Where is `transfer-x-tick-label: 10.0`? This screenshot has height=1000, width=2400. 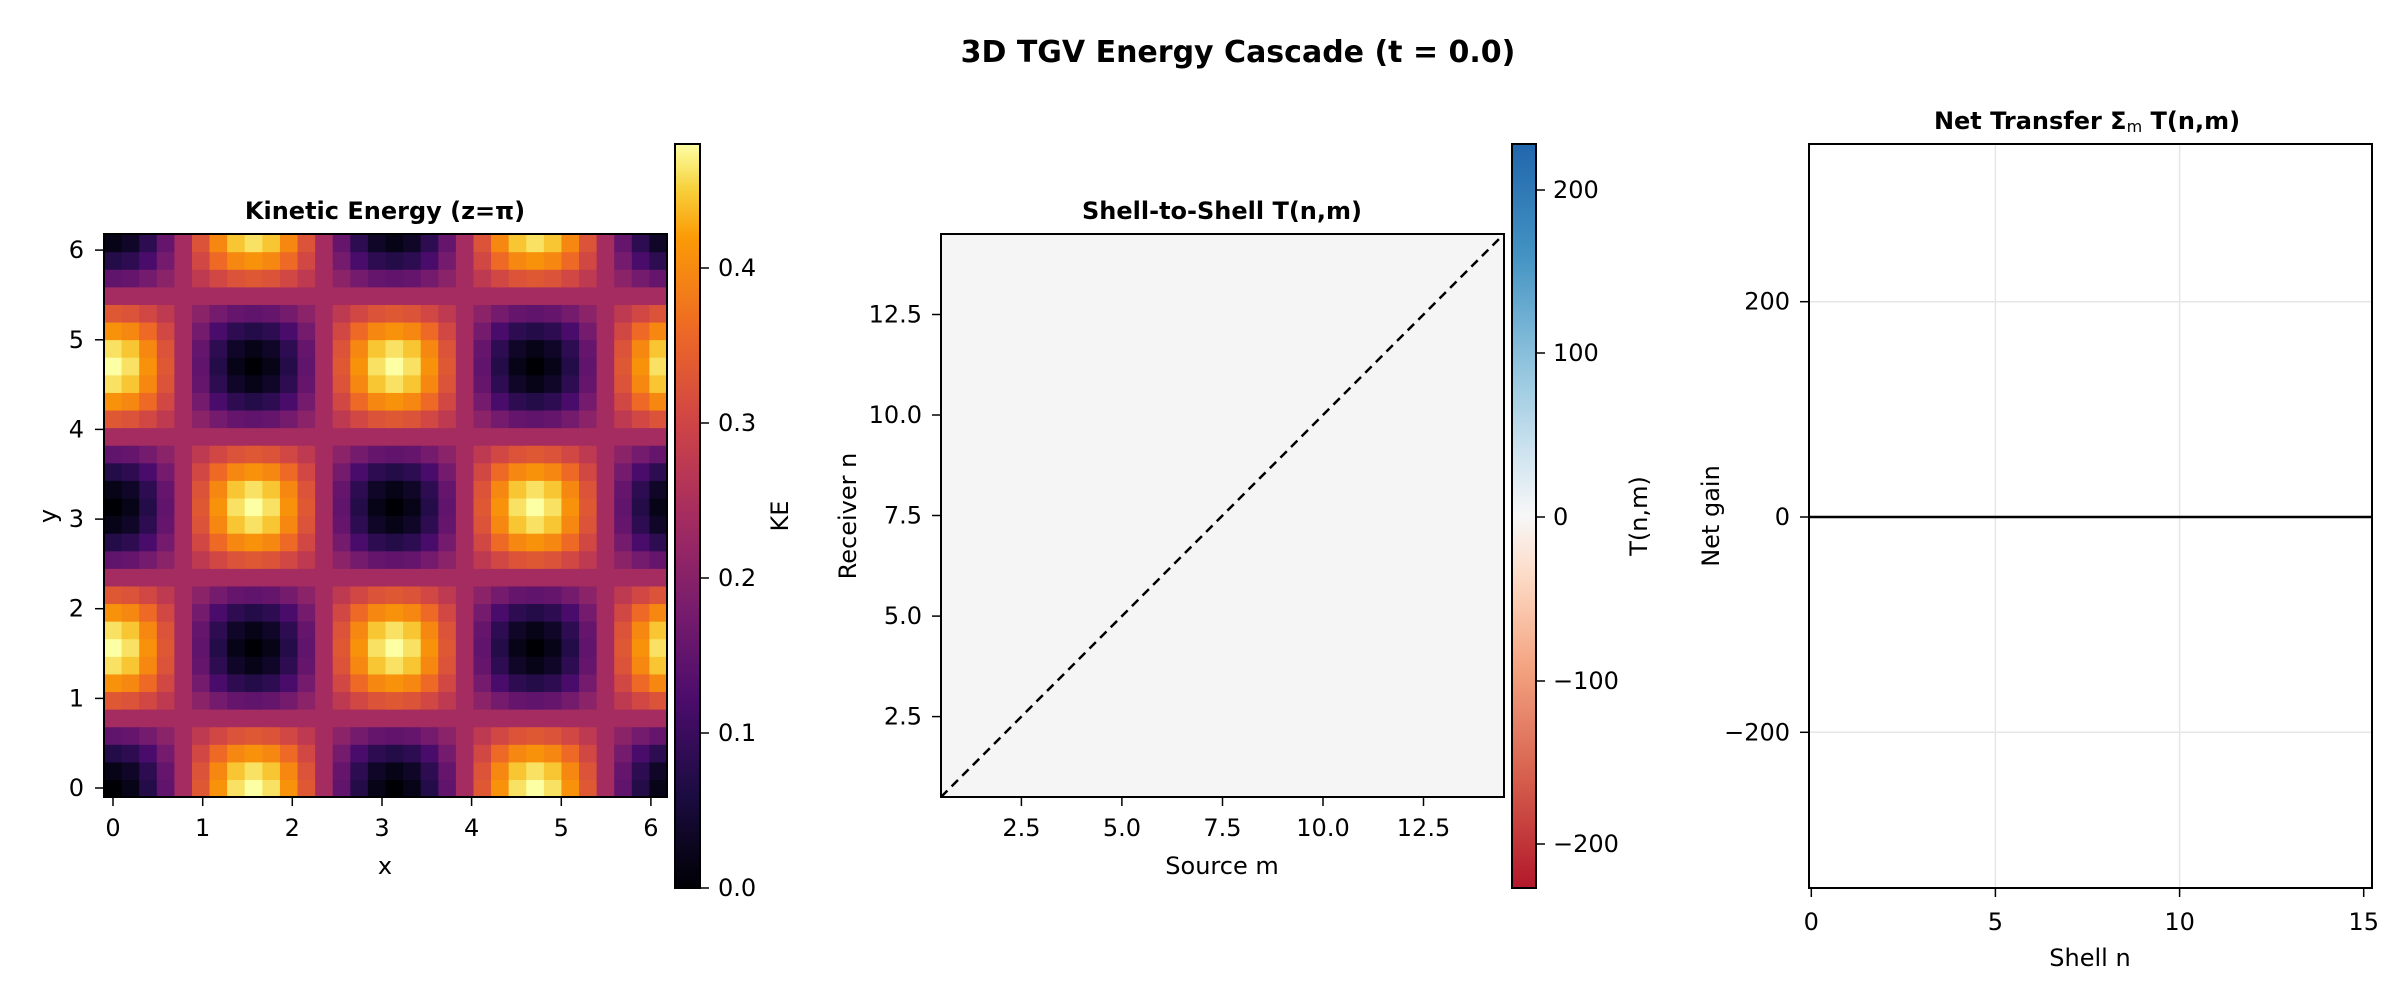 transfer-x-tick-label: 10.0 is located at coordinates (1322, 828).